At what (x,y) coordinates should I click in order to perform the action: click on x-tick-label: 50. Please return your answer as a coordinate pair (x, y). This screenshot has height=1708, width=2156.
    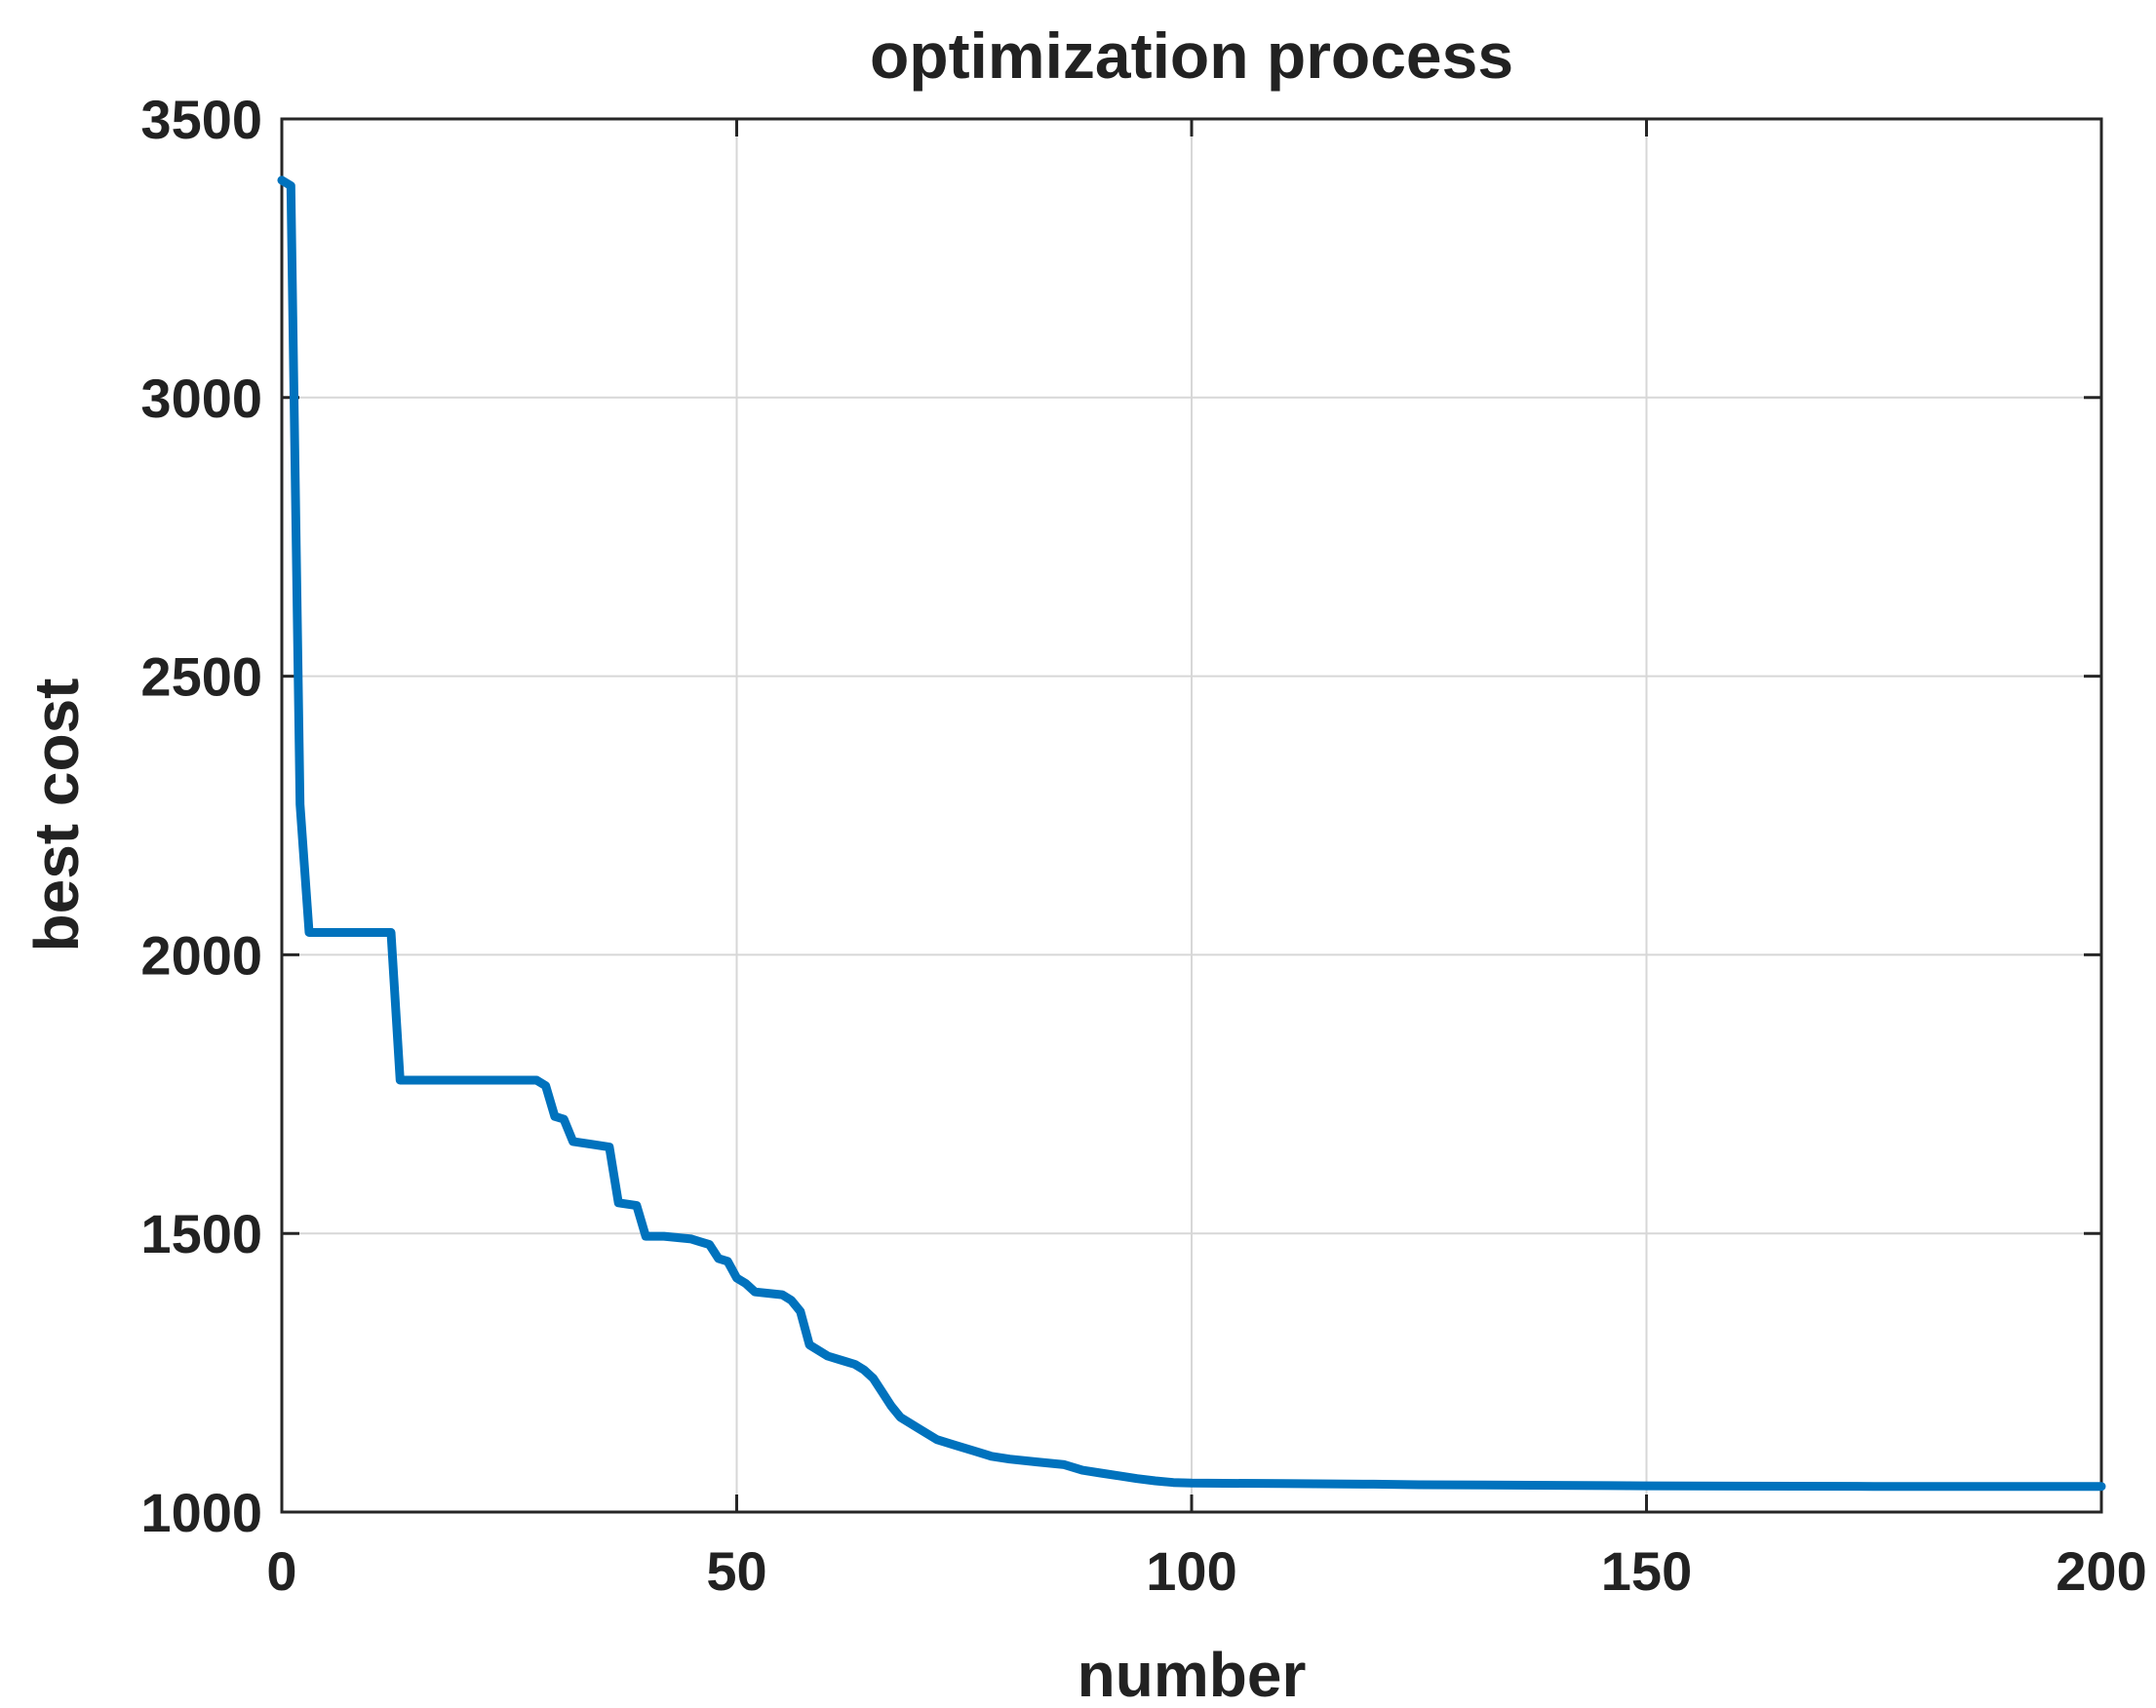
    Looking at the image, I should click on (736, 1571).